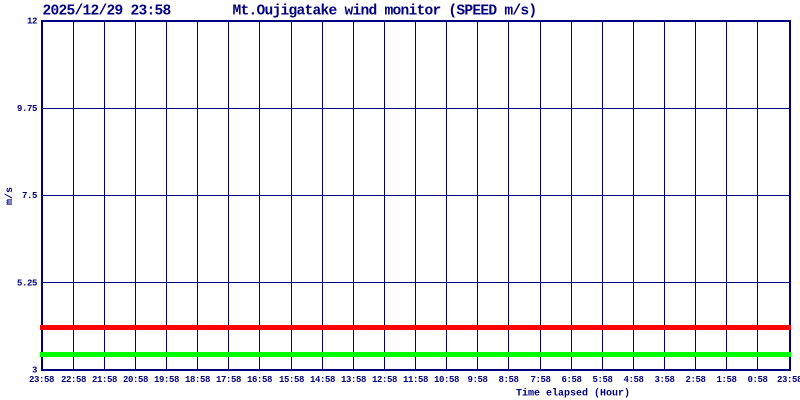 Image resolution: width=800 pixels, height=400 pixels. What do you see at coordinates (726, 380) in the screenshot?
I see `svg-text: 1:58` at bounding box center [726, 380].